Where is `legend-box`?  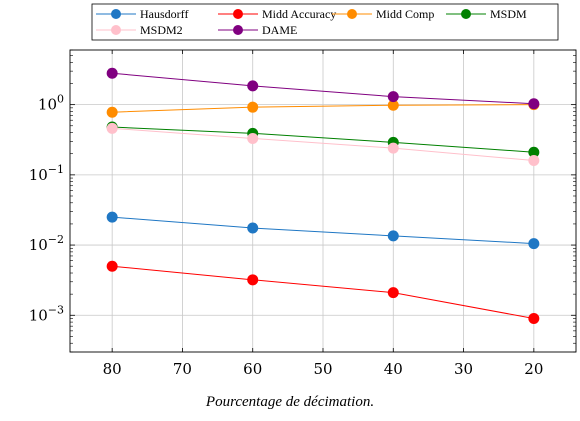
legend-box is located at coordinates (325, 22).